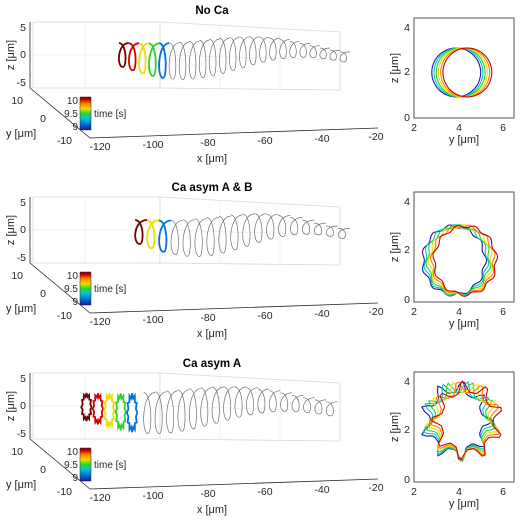 Image resolution: width=520 pixels, height=523 pixels. I want to click on x-tick-label: 2, so click(414, 128).